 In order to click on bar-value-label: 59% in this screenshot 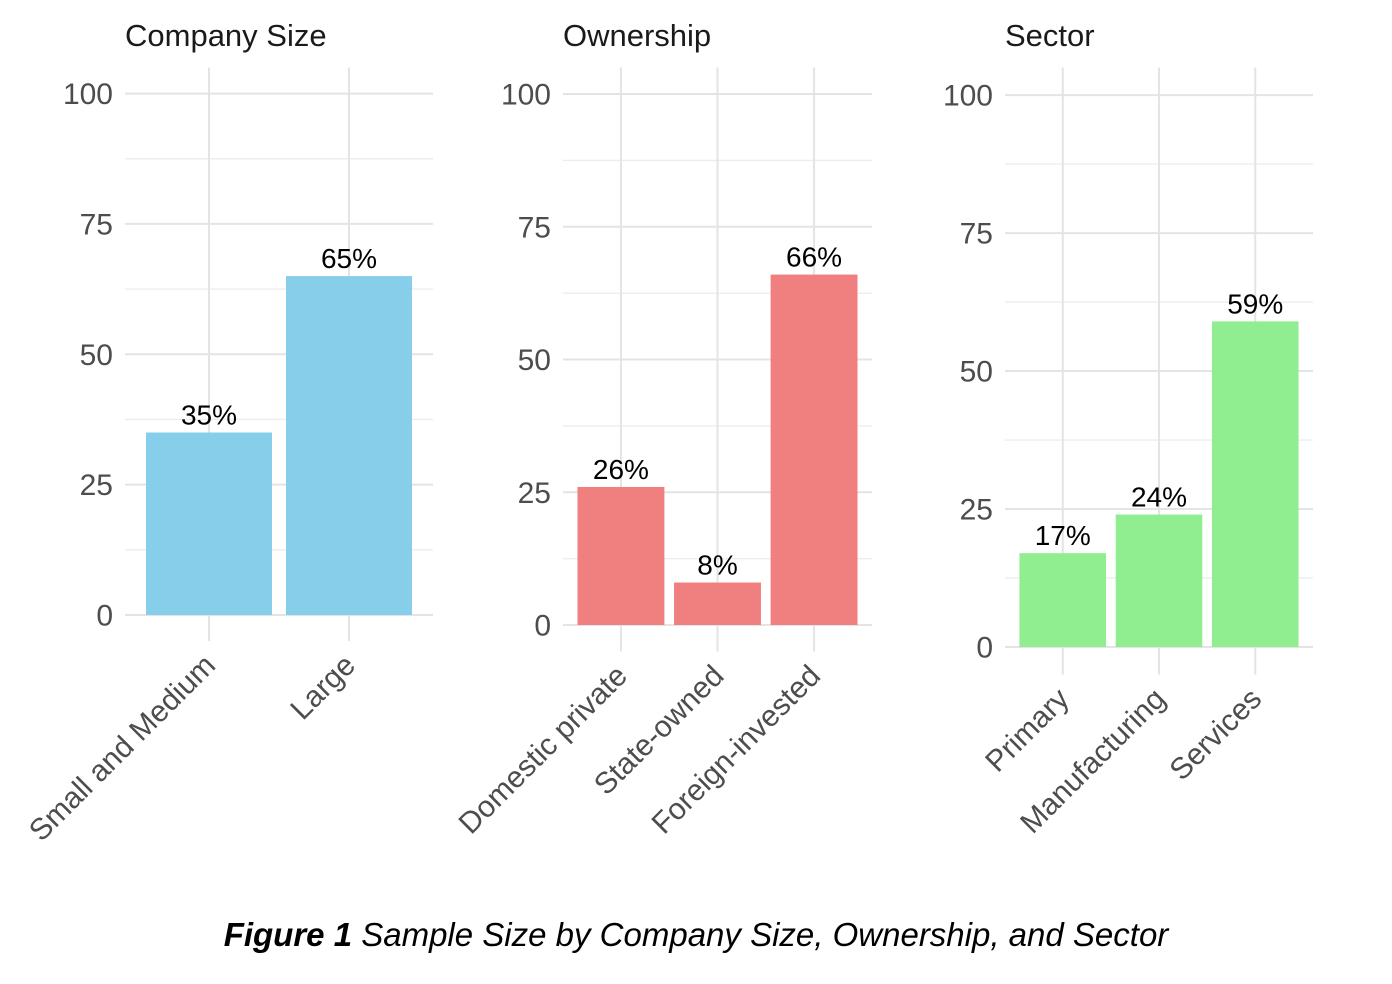, I will do `click(1255, 303)`.